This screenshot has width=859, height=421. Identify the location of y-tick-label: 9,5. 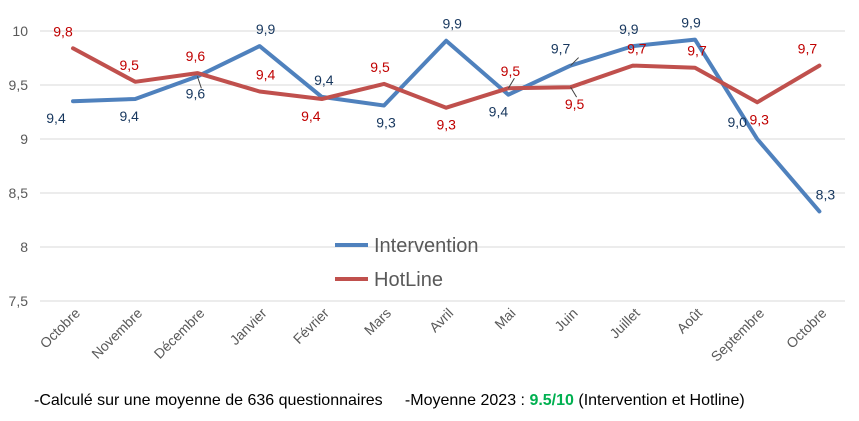
(19, 85).